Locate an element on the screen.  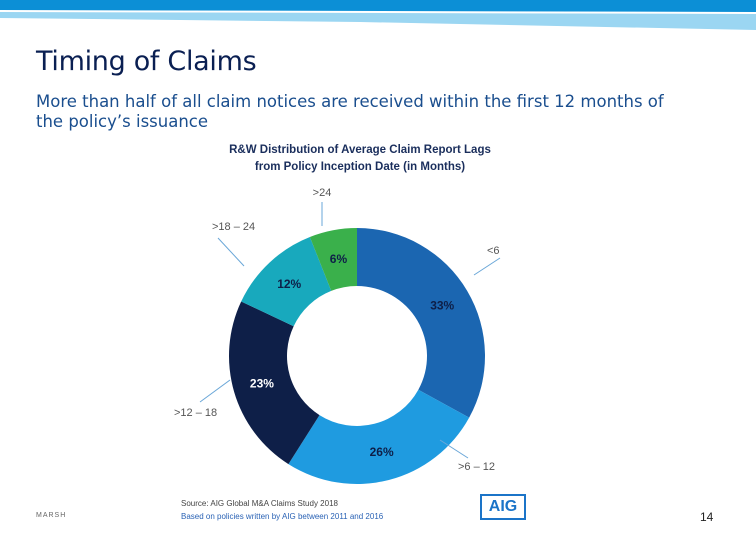
page-number: 14 is located at coordinates (707, 517).